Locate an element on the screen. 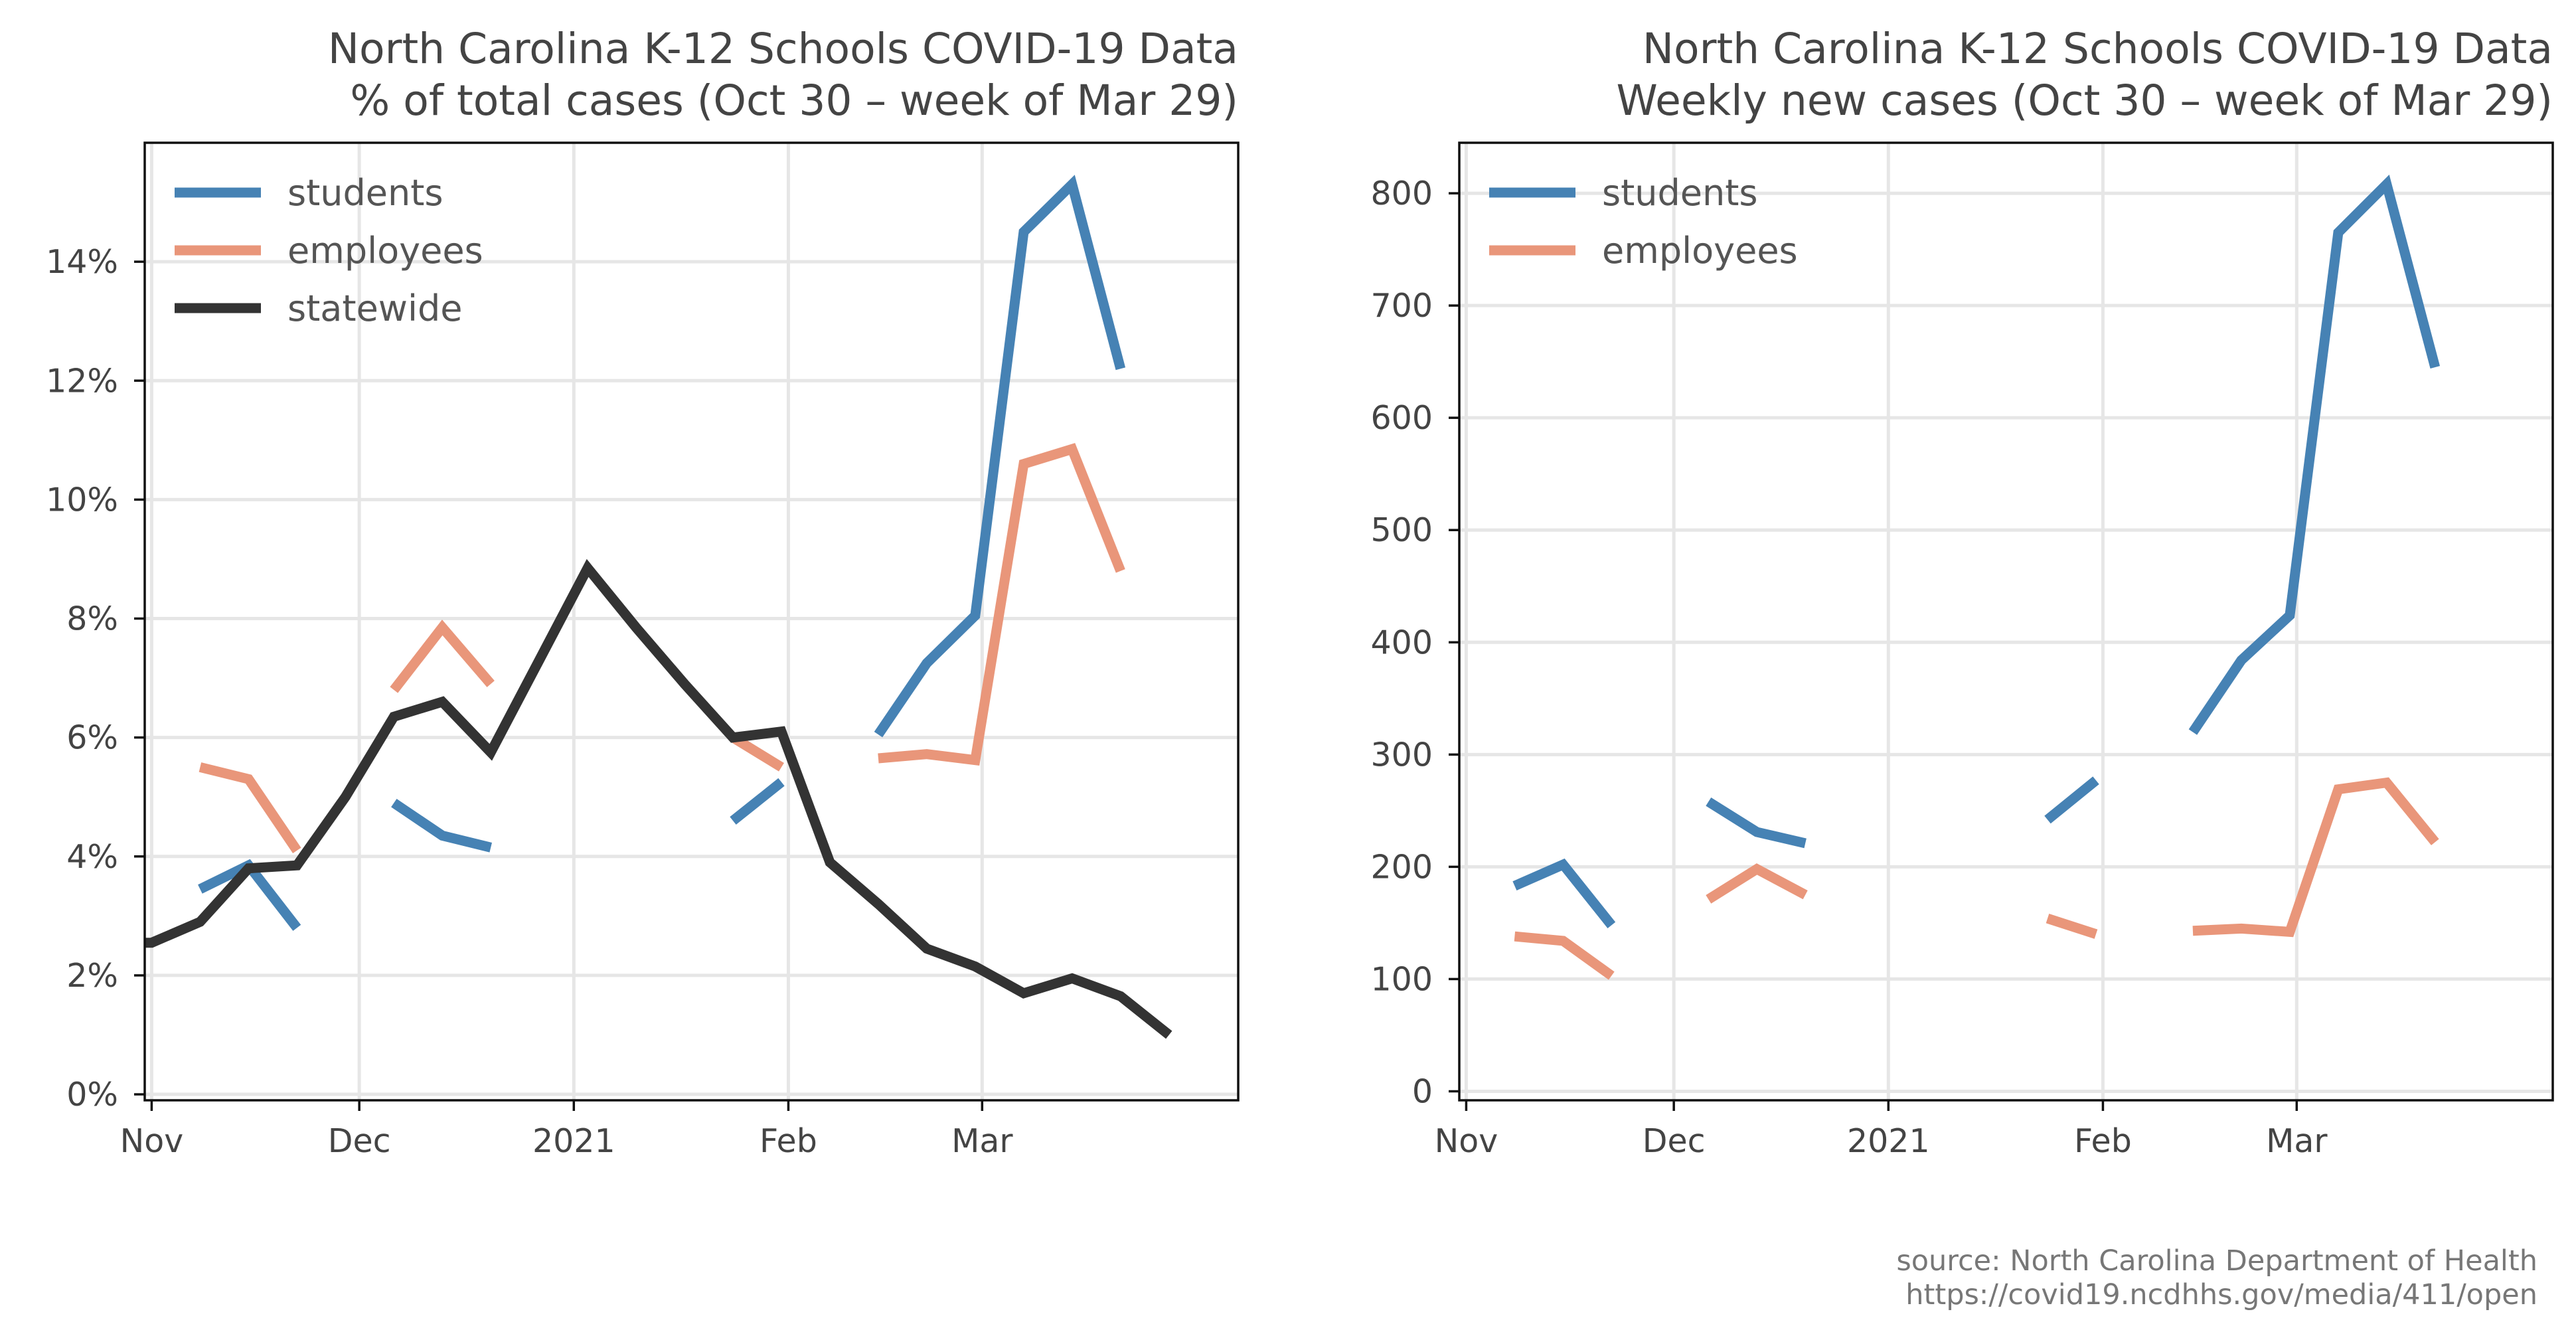 The width and height of the screenshot is (2576, 1340). y-tick-label: 100 is located at coordinates (1401, 979).